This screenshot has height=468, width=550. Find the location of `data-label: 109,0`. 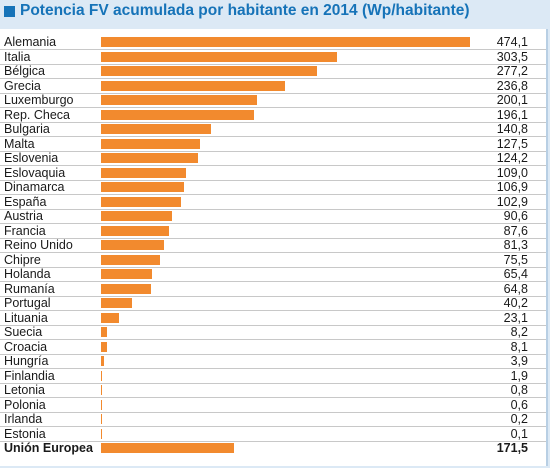

data-label: 109,0 is located at coordinates (512, 172).